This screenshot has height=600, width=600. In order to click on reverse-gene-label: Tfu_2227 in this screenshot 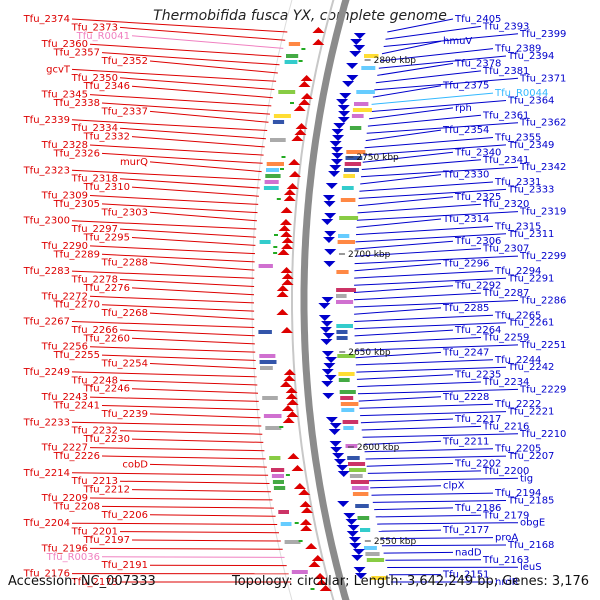, I will do `click(64, 448)`.